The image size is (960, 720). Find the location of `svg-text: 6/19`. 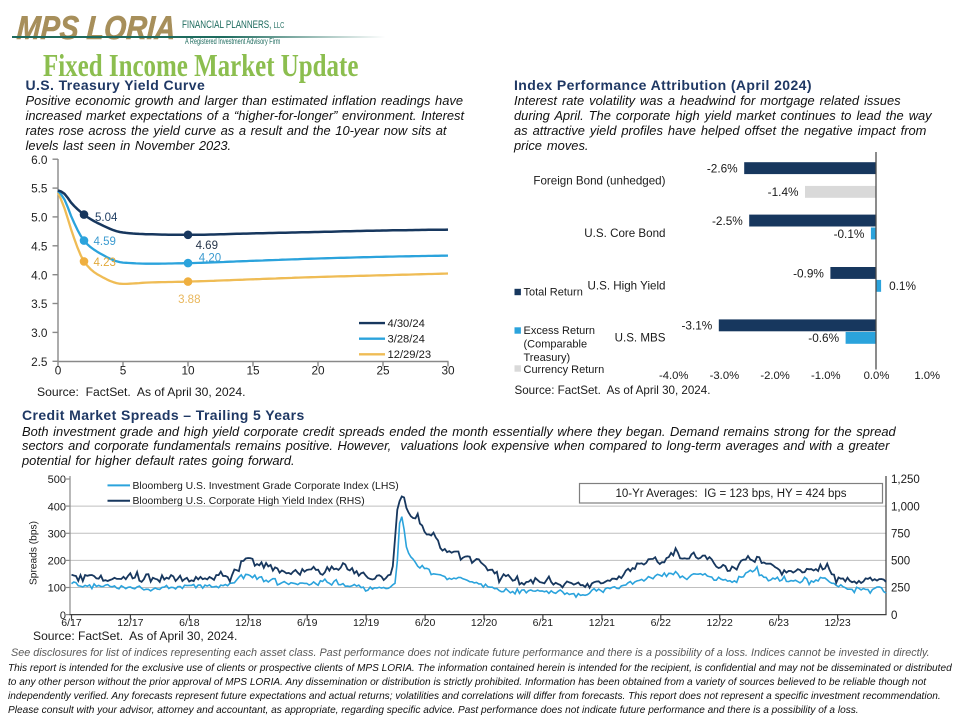

svg-text: 6/19 is located at coordinates (307, 623).